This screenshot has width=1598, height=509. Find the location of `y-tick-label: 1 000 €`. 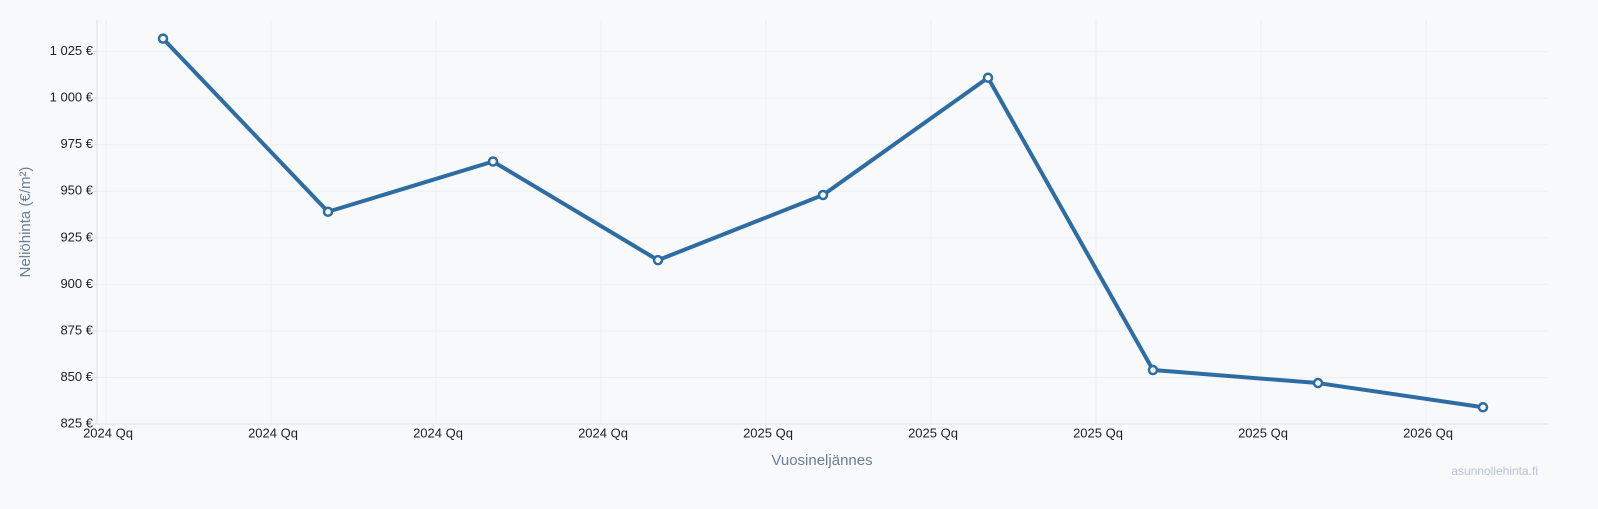

y-tick-label: 1 000 € is located at coordinates (72, 97).